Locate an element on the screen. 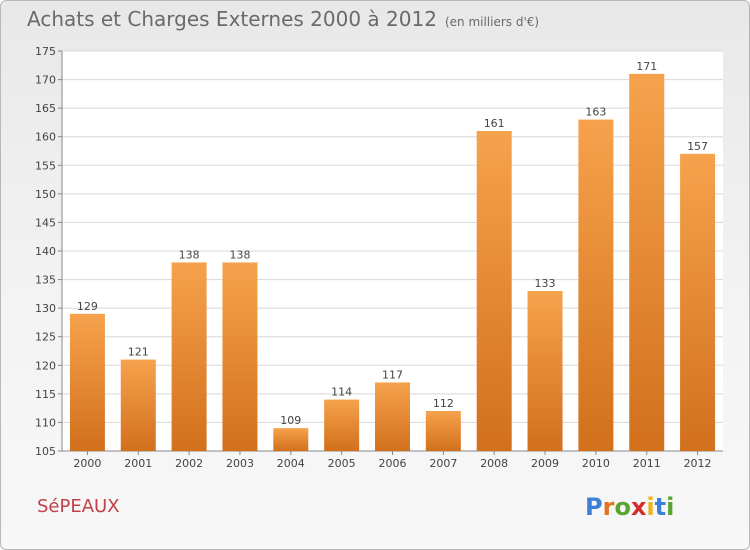 The width and height of the screenshot is (750, 550). x-tick-label: 2008 is located at coordinates (494, 463).